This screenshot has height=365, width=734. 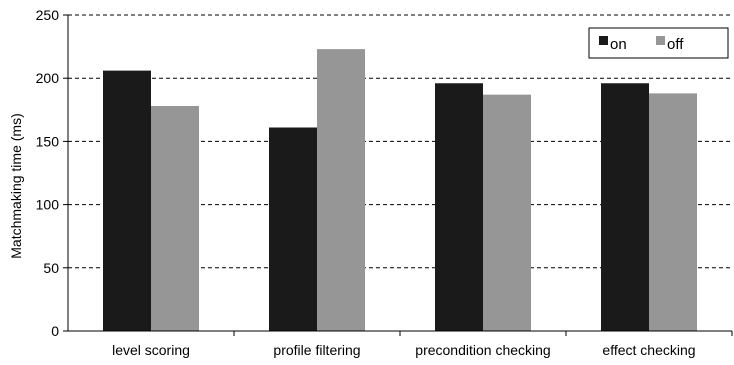 I want to click on legend: on off, so click(x=658, y=43).